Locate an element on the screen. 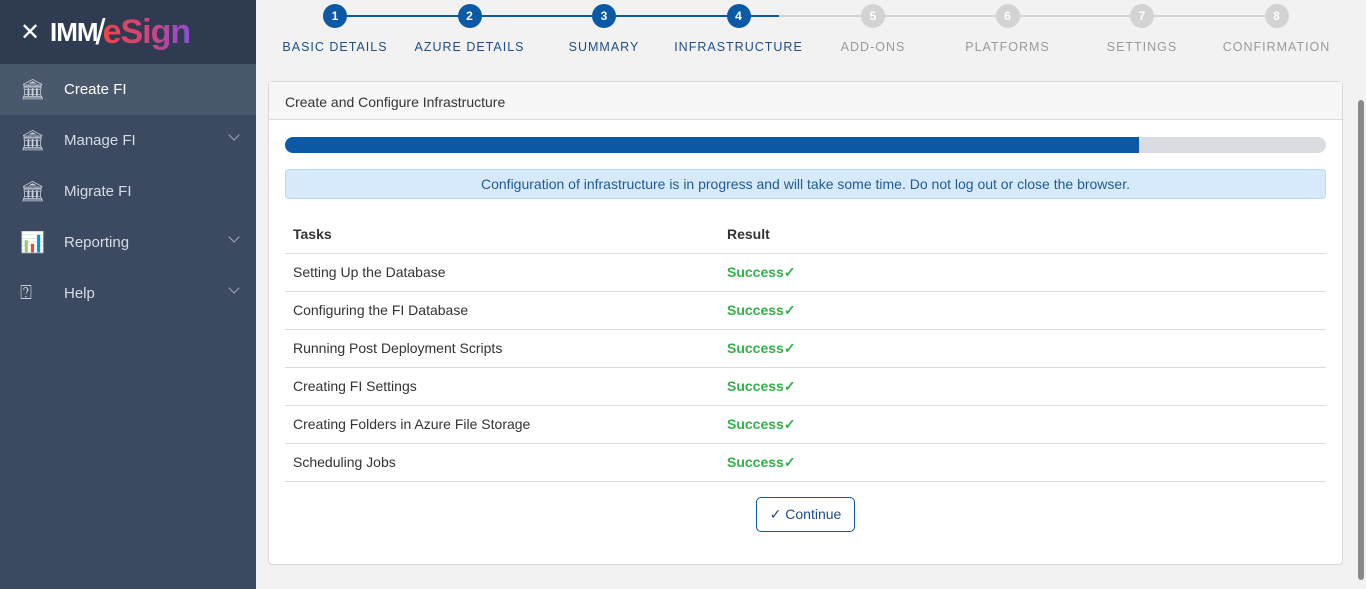 This screenshot has width=1366, height=589. progress-bar is located at coordinates (805, 145).